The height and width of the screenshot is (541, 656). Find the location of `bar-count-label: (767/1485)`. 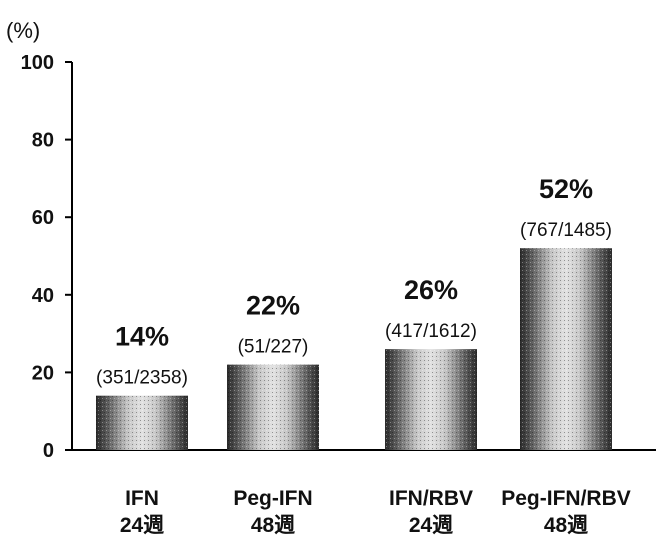

bar-count-label: (767/1485) is located at coordinates (566, 230).